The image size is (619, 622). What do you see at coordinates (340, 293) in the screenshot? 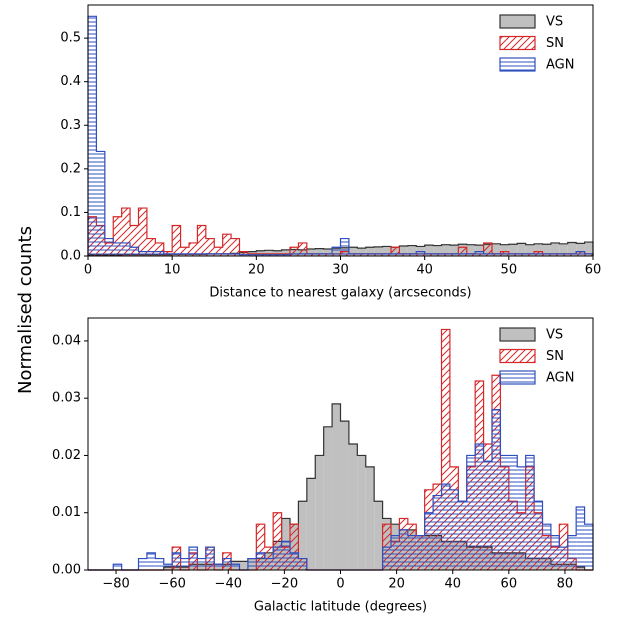
I see `x-axis-label: Distance to nearest galaxy (arcseconds)` at bounding box center [340, 293].